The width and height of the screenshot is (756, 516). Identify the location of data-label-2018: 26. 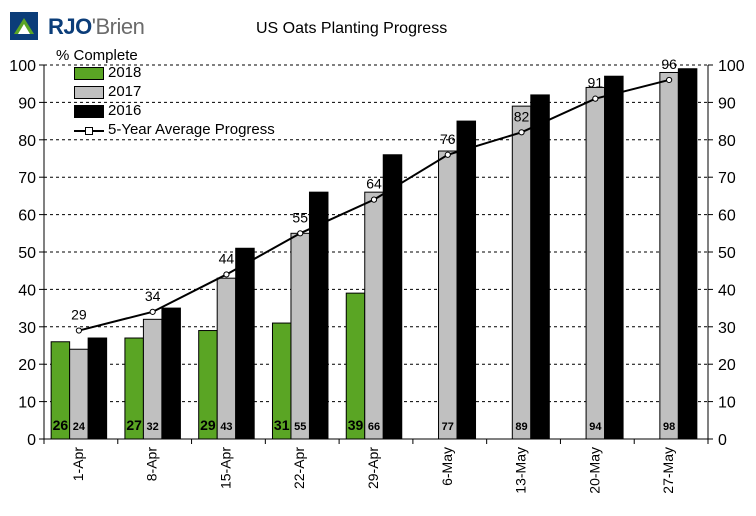
(61, 425).